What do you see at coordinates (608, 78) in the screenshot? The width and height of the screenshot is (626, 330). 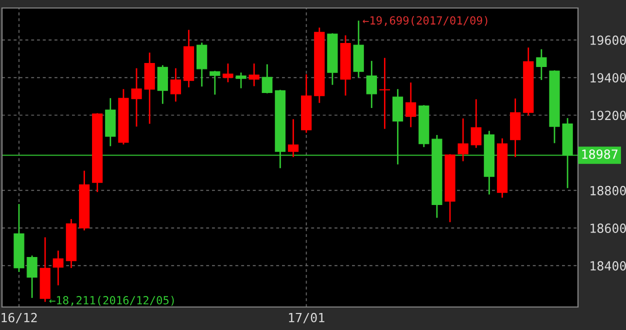 I see `y-tick-label: 19400` at bounding box center [608, 78].